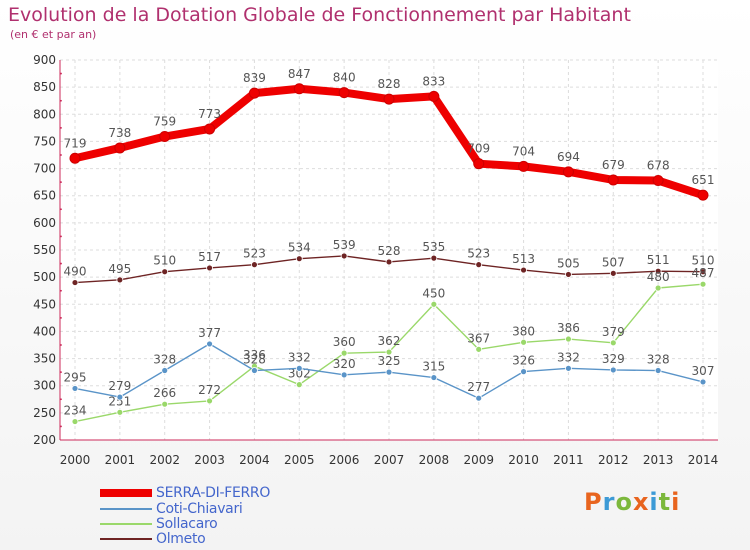 This screenshot has width=750, height=550. I want to click on y-tick-label: 800, so click(44, 114).